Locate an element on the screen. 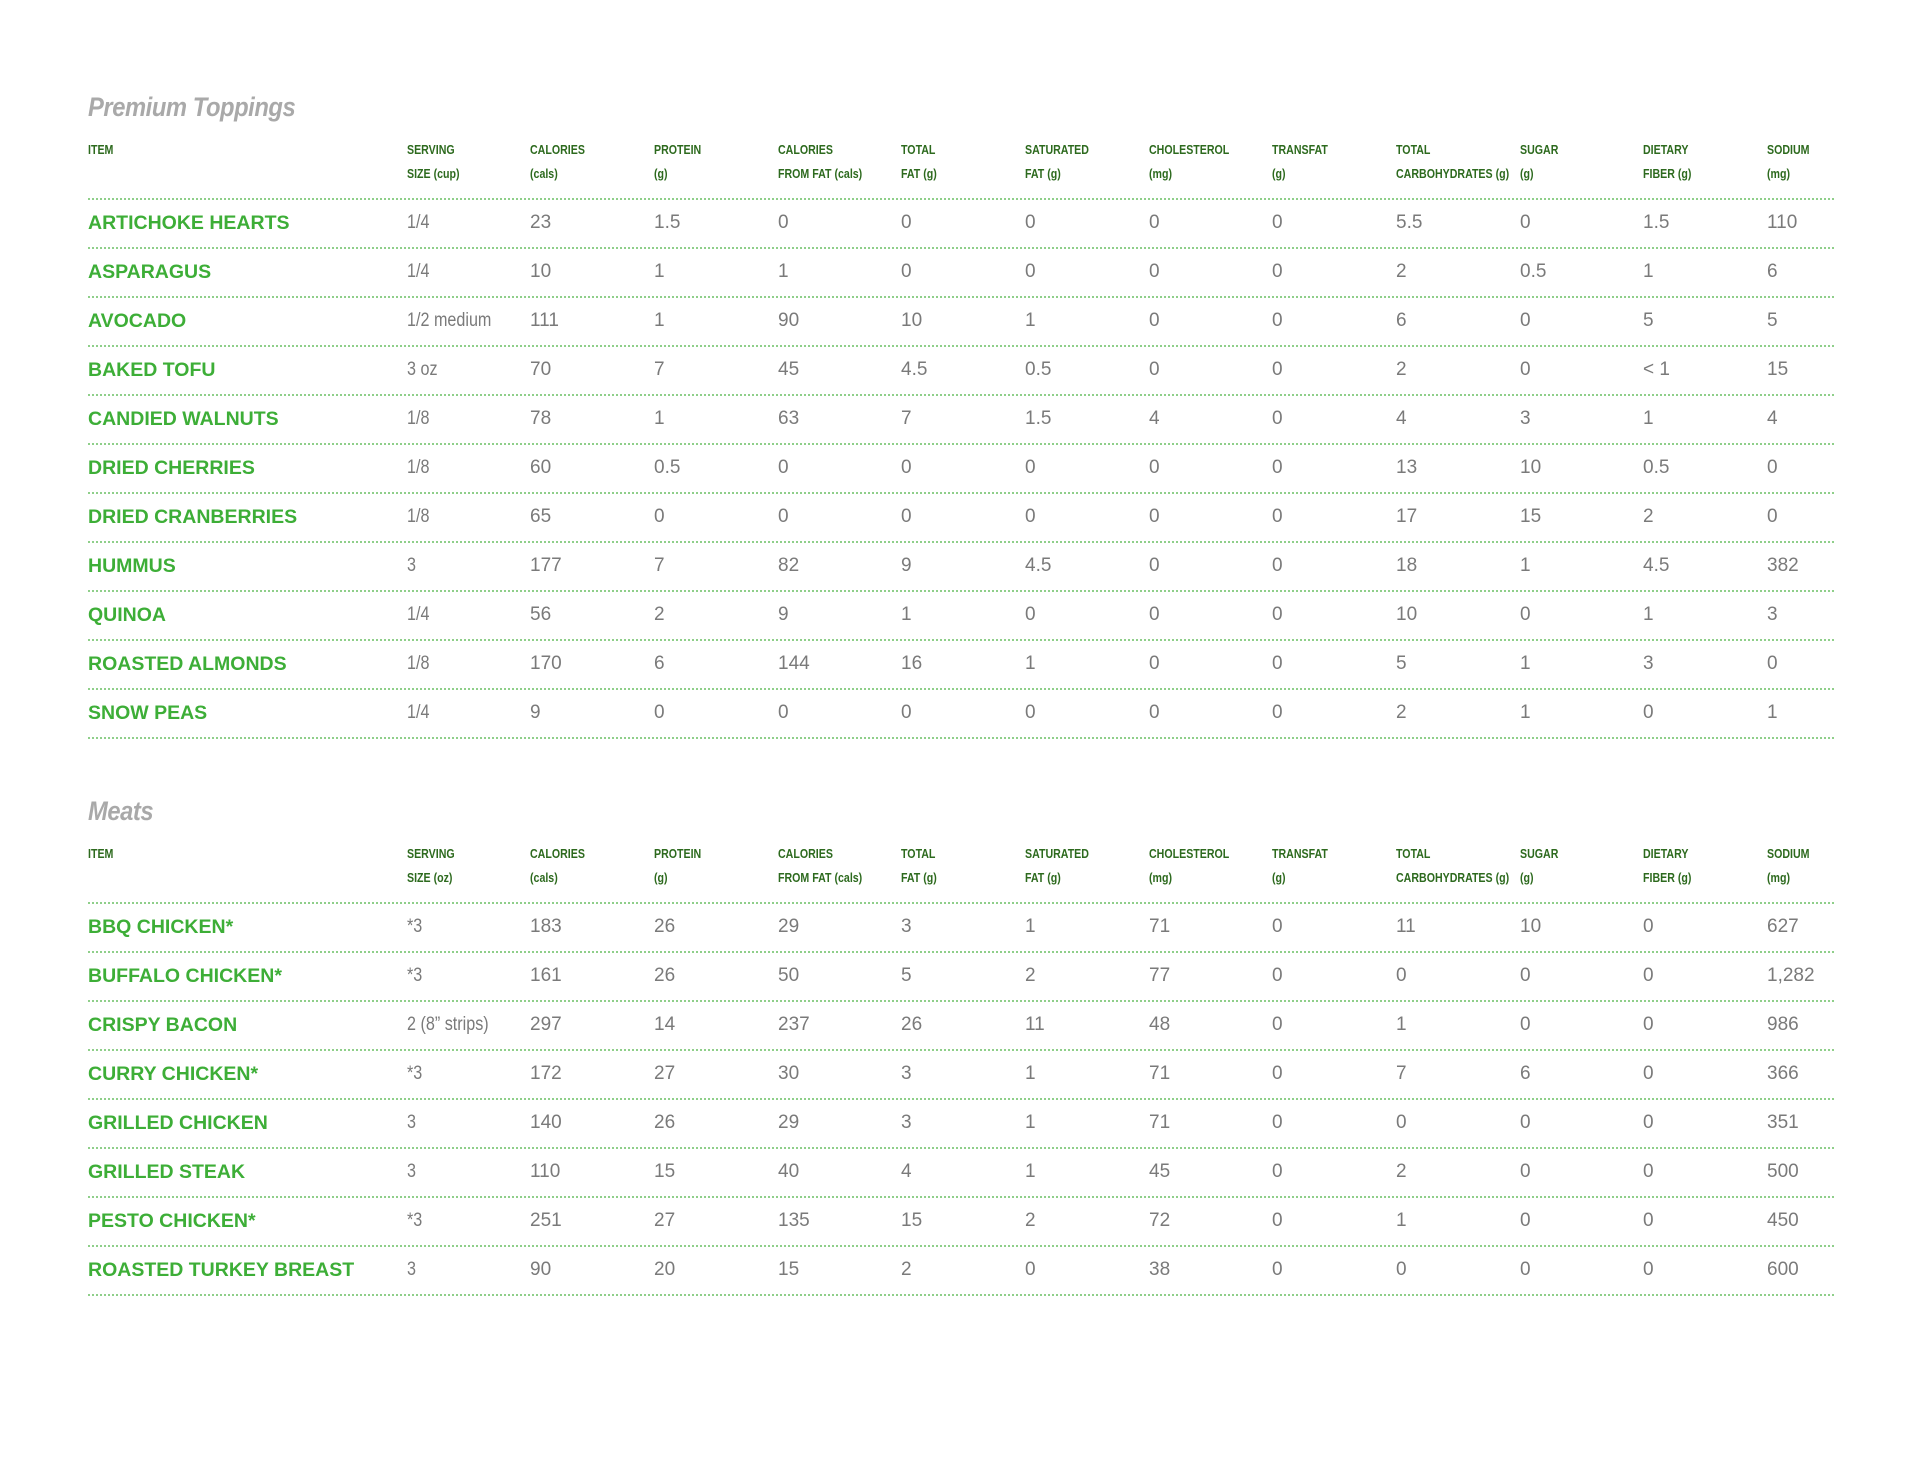 The width and height of the screenshot is (1920, 1484). cell-calories: 10 is located at coordinates (541, 271).